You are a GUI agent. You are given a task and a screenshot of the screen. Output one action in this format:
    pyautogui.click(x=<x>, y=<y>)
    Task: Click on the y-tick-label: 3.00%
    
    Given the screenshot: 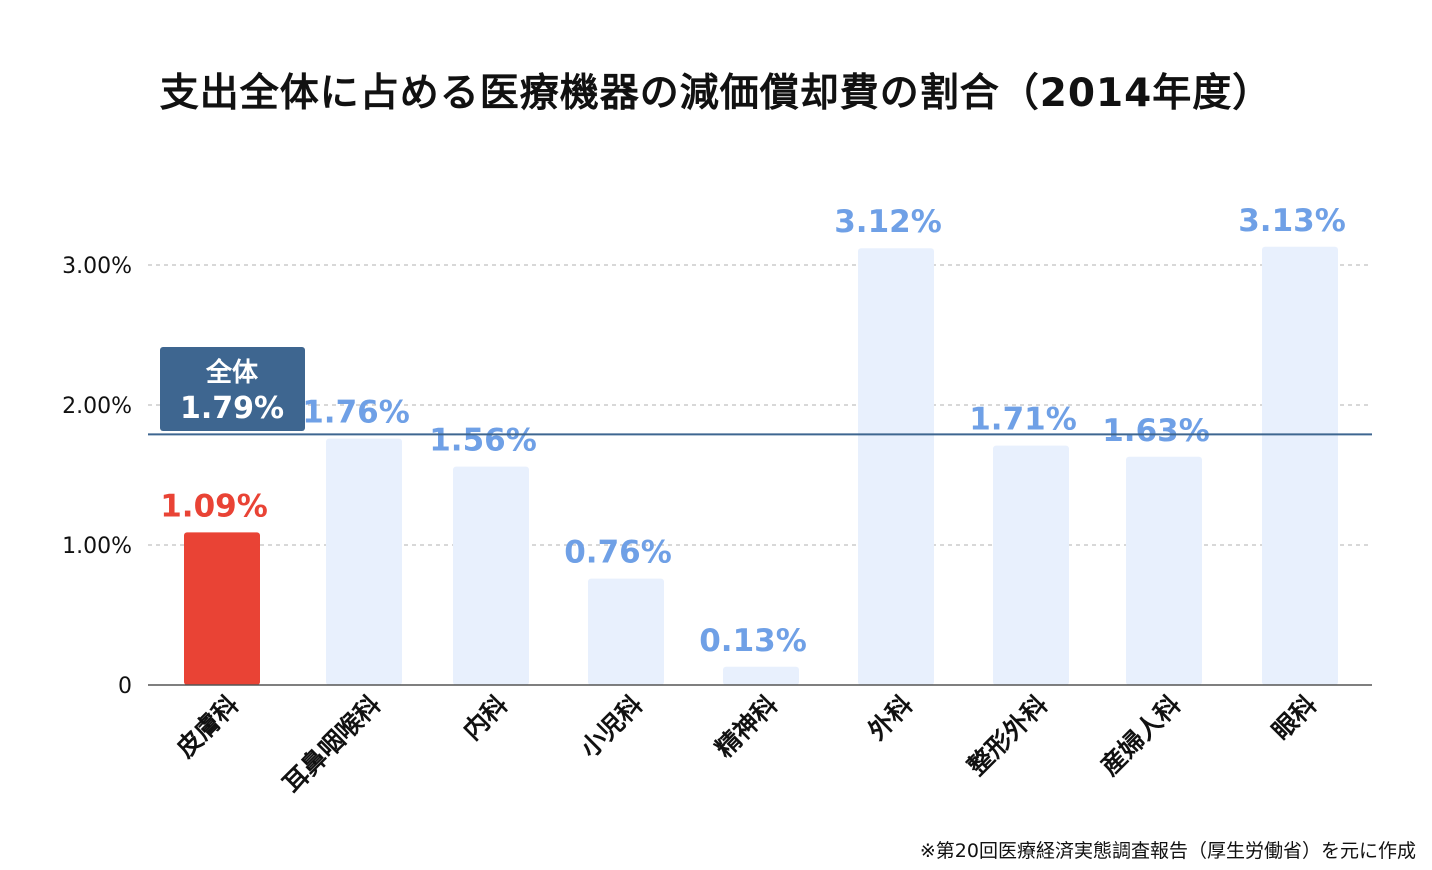 What is the action you would take?
    pyautogui.click(x=97, y=266)
    